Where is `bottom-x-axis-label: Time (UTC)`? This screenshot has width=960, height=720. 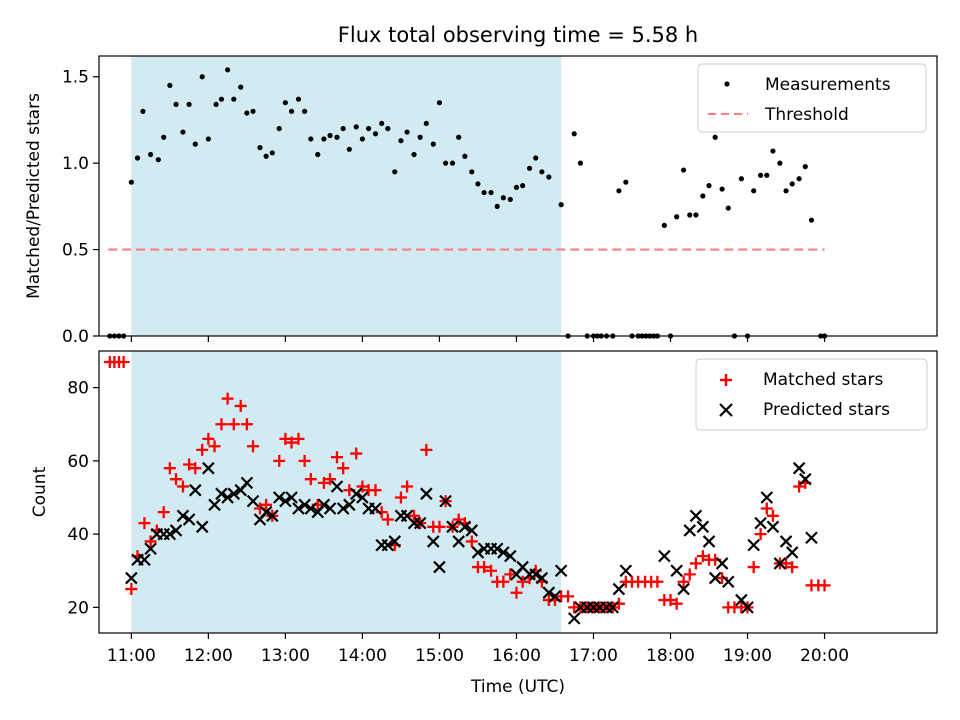 bottom-x-axis-label: Time (UTC) is located at coordinates (517, 687).